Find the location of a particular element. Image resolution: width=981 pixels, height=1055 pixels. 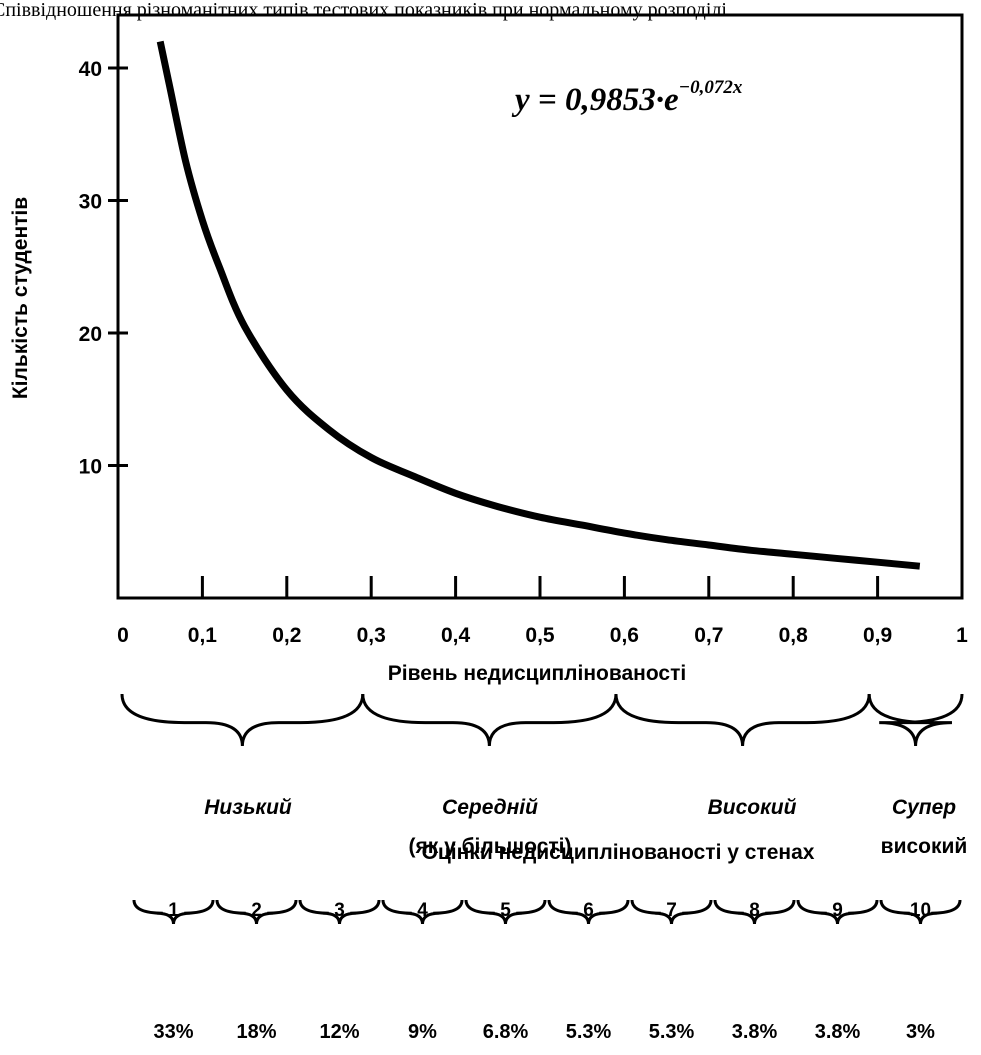

equation-exponent: −0,072x is located at coordinates (711, 87).